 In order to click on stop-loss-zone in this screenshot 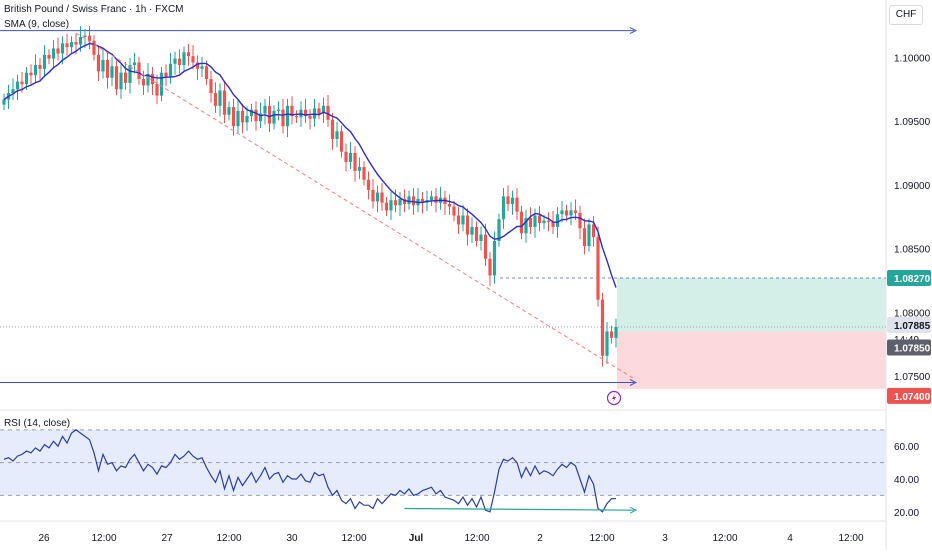, I will do `click(751, 360)`.